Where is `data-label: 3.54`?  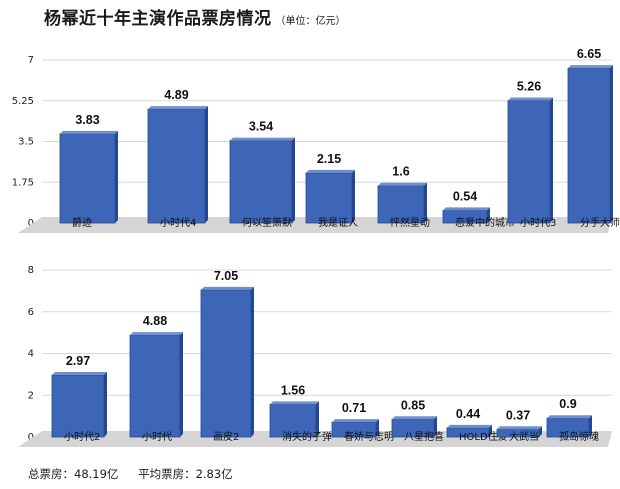 data-label: 3.54 is located at coordinates (261, 127).